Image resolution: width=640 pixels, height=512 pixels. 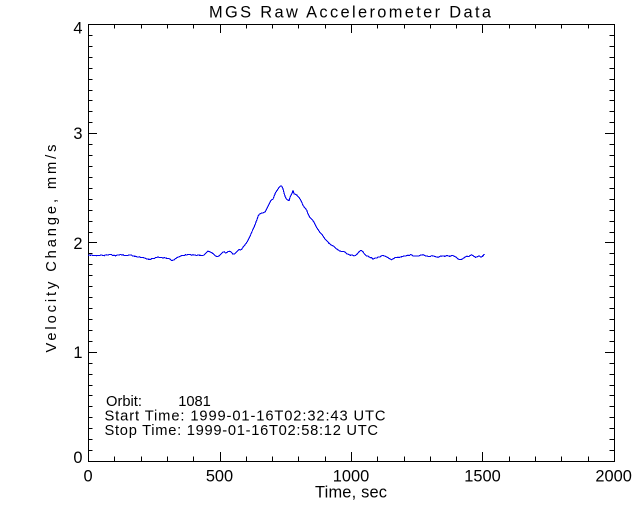 I want to click on svg-text: 2000, so click(x=613, y=476).